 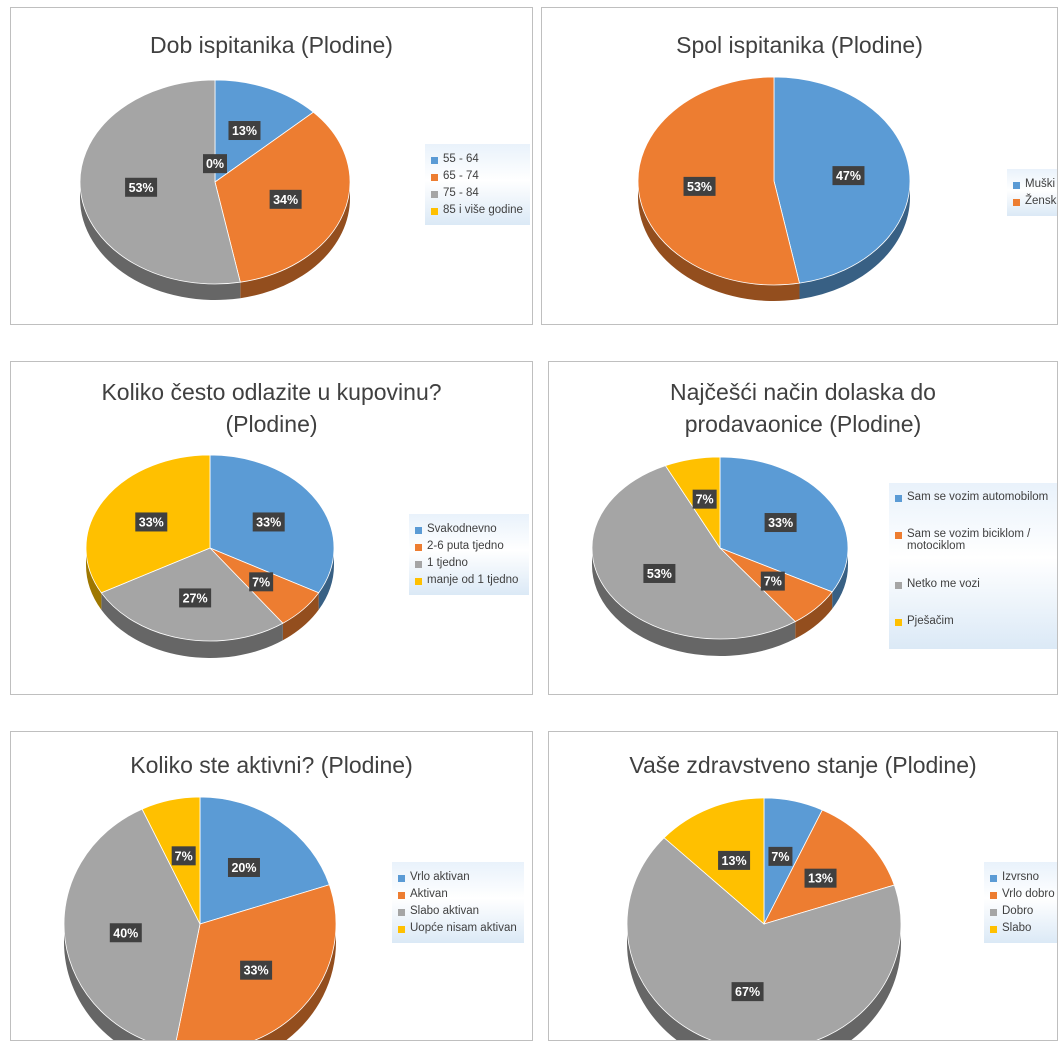 I want to click on data-label: 34%, so click(x=285, y=199).